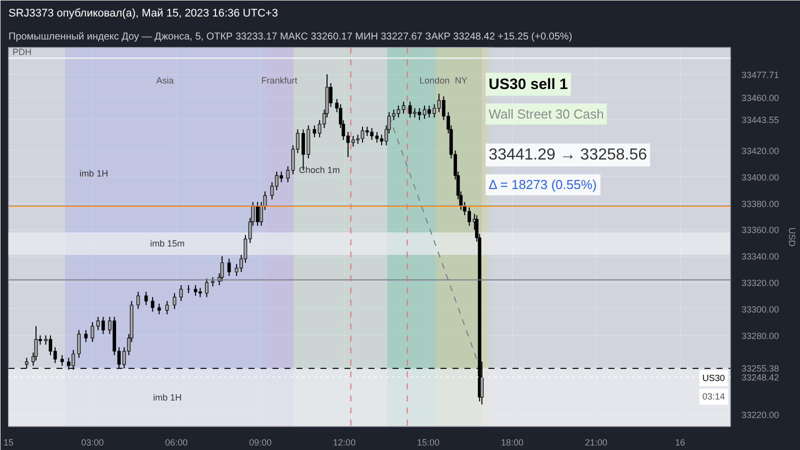 Image resolution: width=800 pixels, height=450 pixels. Describe the element at coordinates (8, 443) in the screenshot. I see `x-tick-label: 15` at that location.